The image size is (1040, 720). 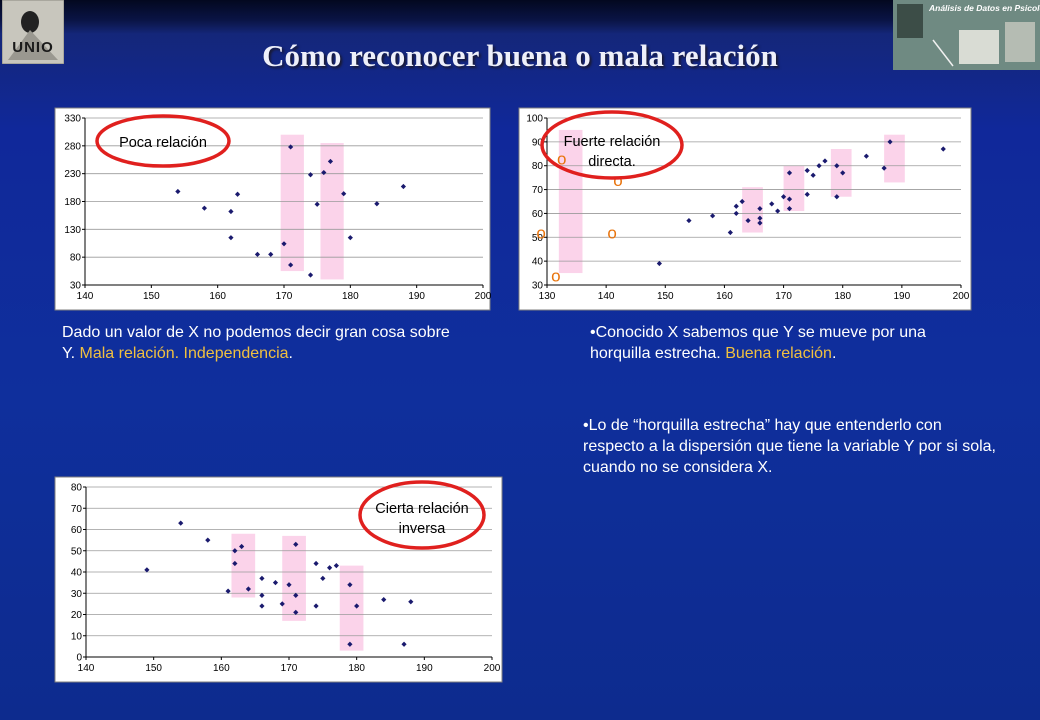 What do you see at coordinates (422, 509) in the screenshot?
I see `annotation-text: Cierta relación` at bounding box center [422, 509].